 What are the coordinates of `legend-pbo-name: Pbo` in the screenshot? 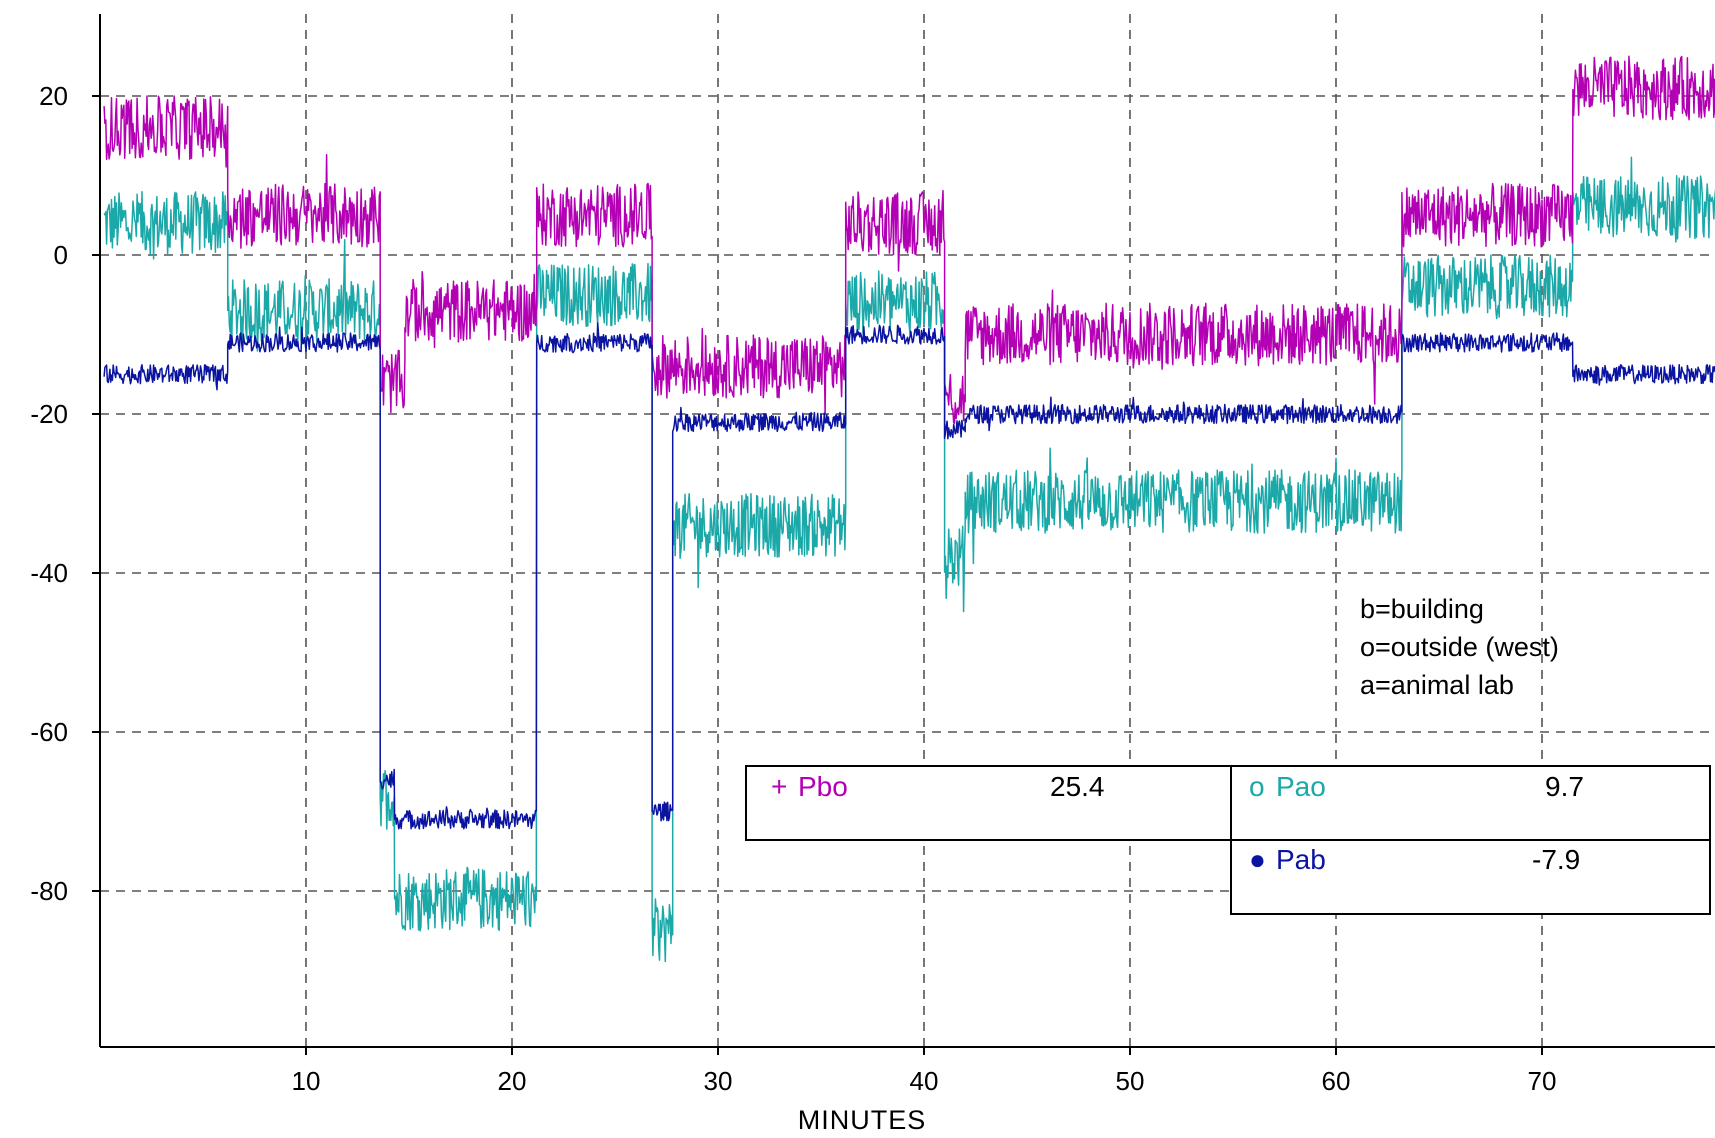 It's located at (823, 786).